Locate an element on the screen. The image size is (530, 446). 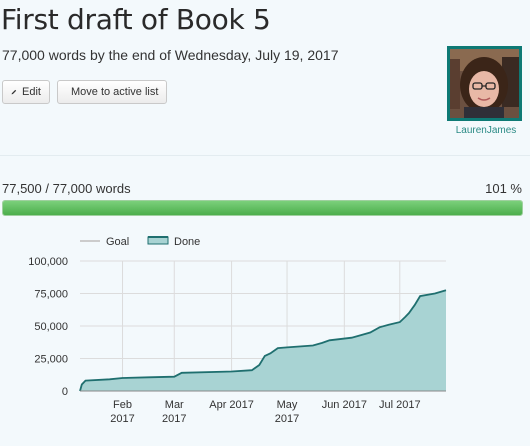
avatar-photo is located at coordinates (484, 83).